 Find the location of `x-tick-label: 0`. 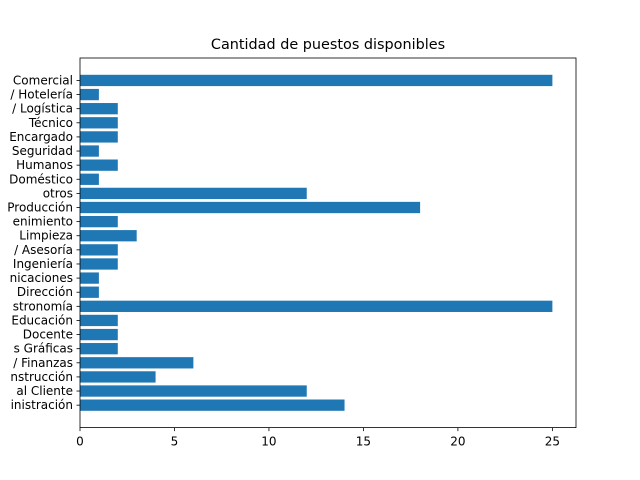

x-tick-label: 0 is located at coordinates (80, 442).